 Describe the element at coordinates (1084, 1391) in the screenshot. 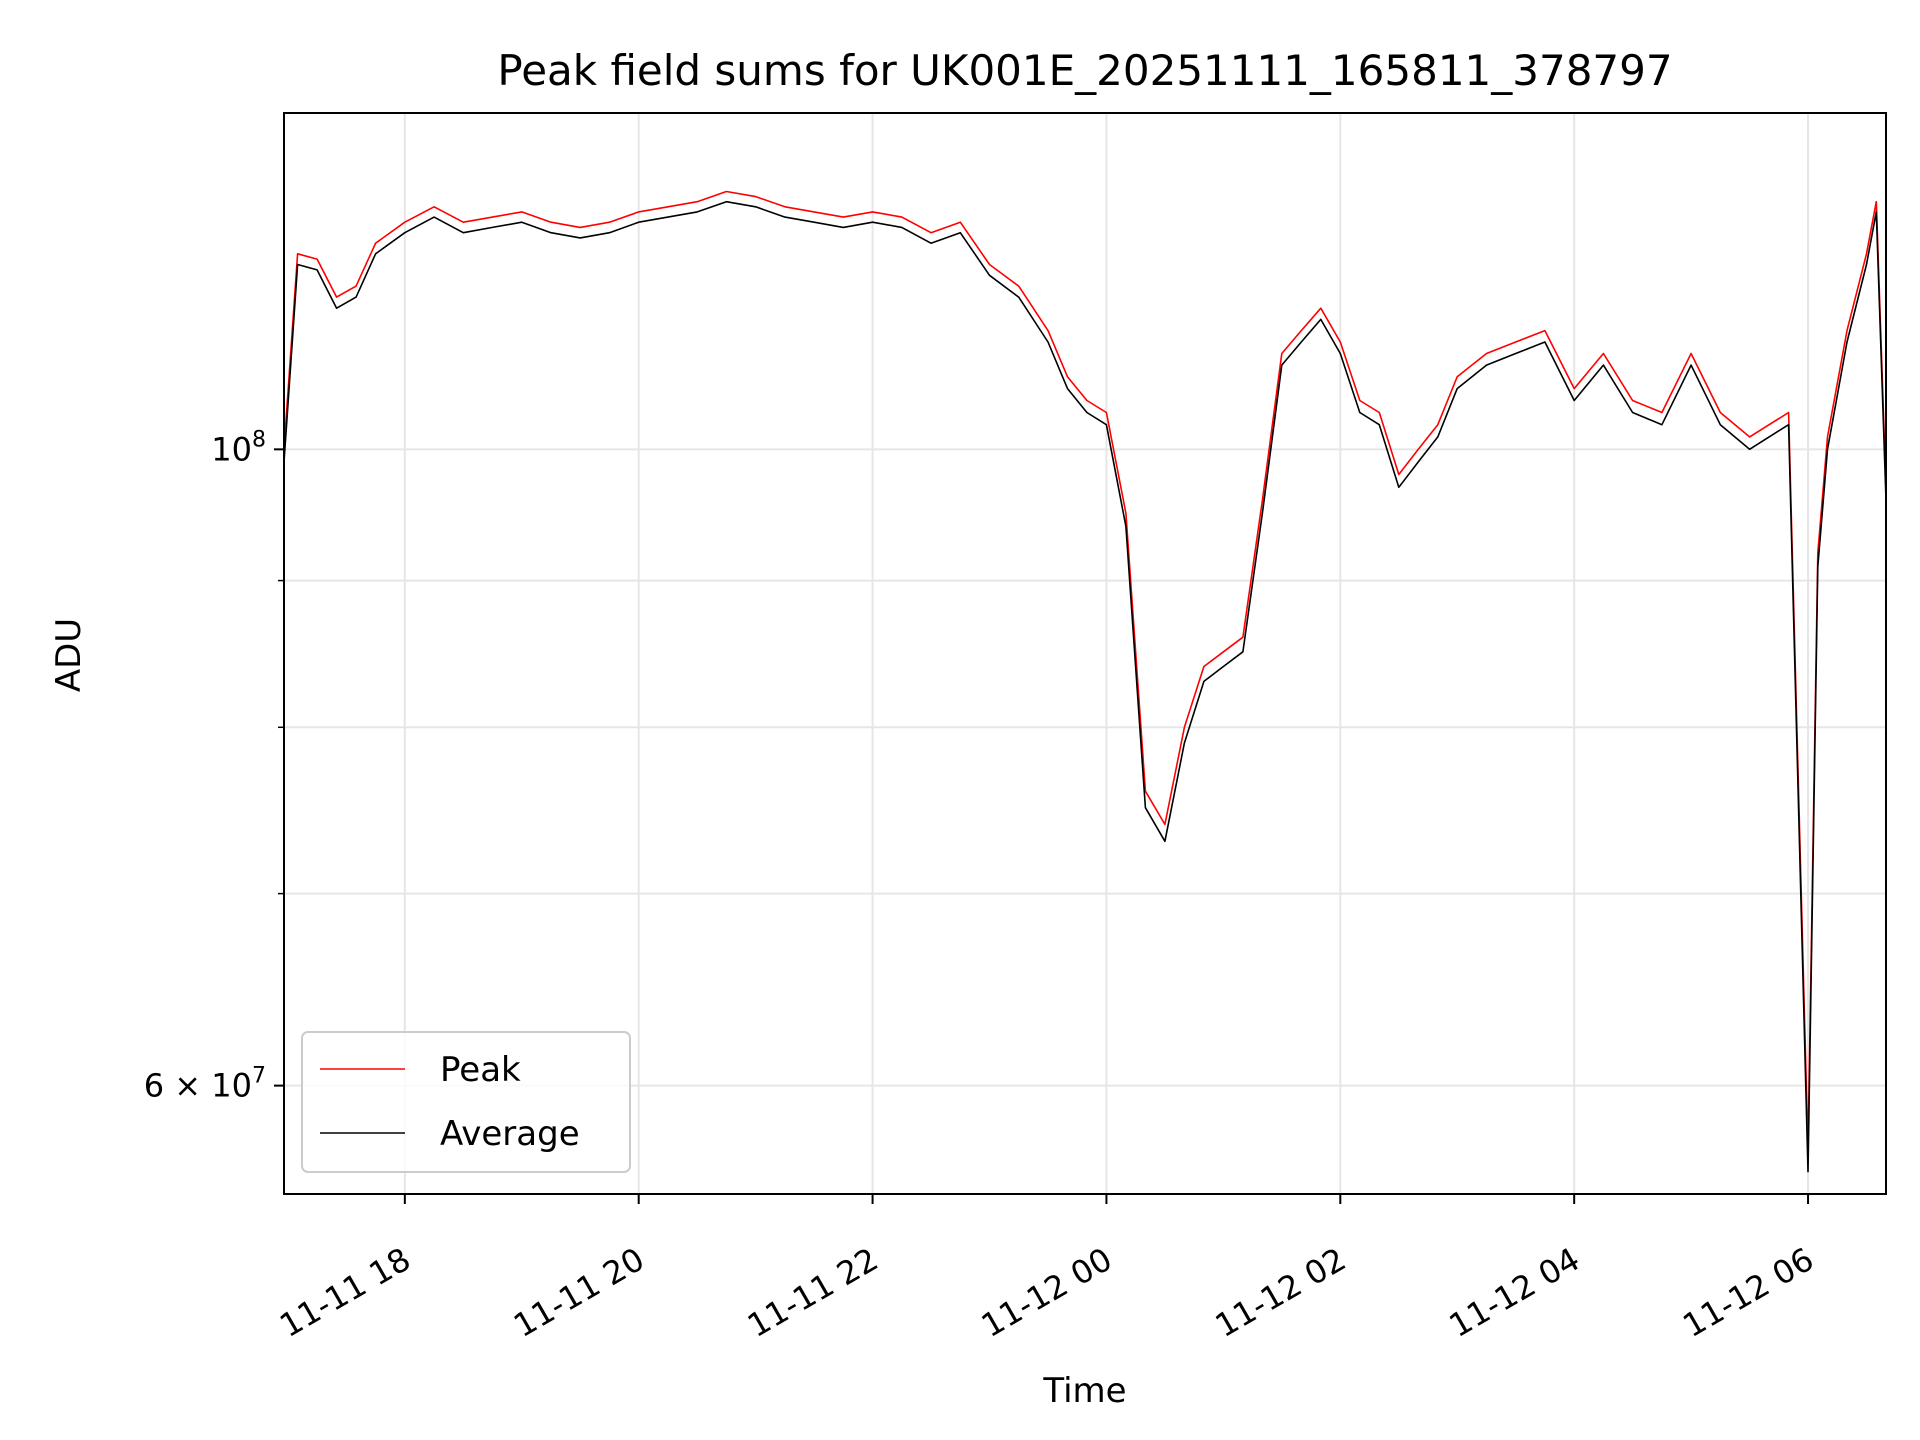

I see `x-axis-label: Time` at that location.